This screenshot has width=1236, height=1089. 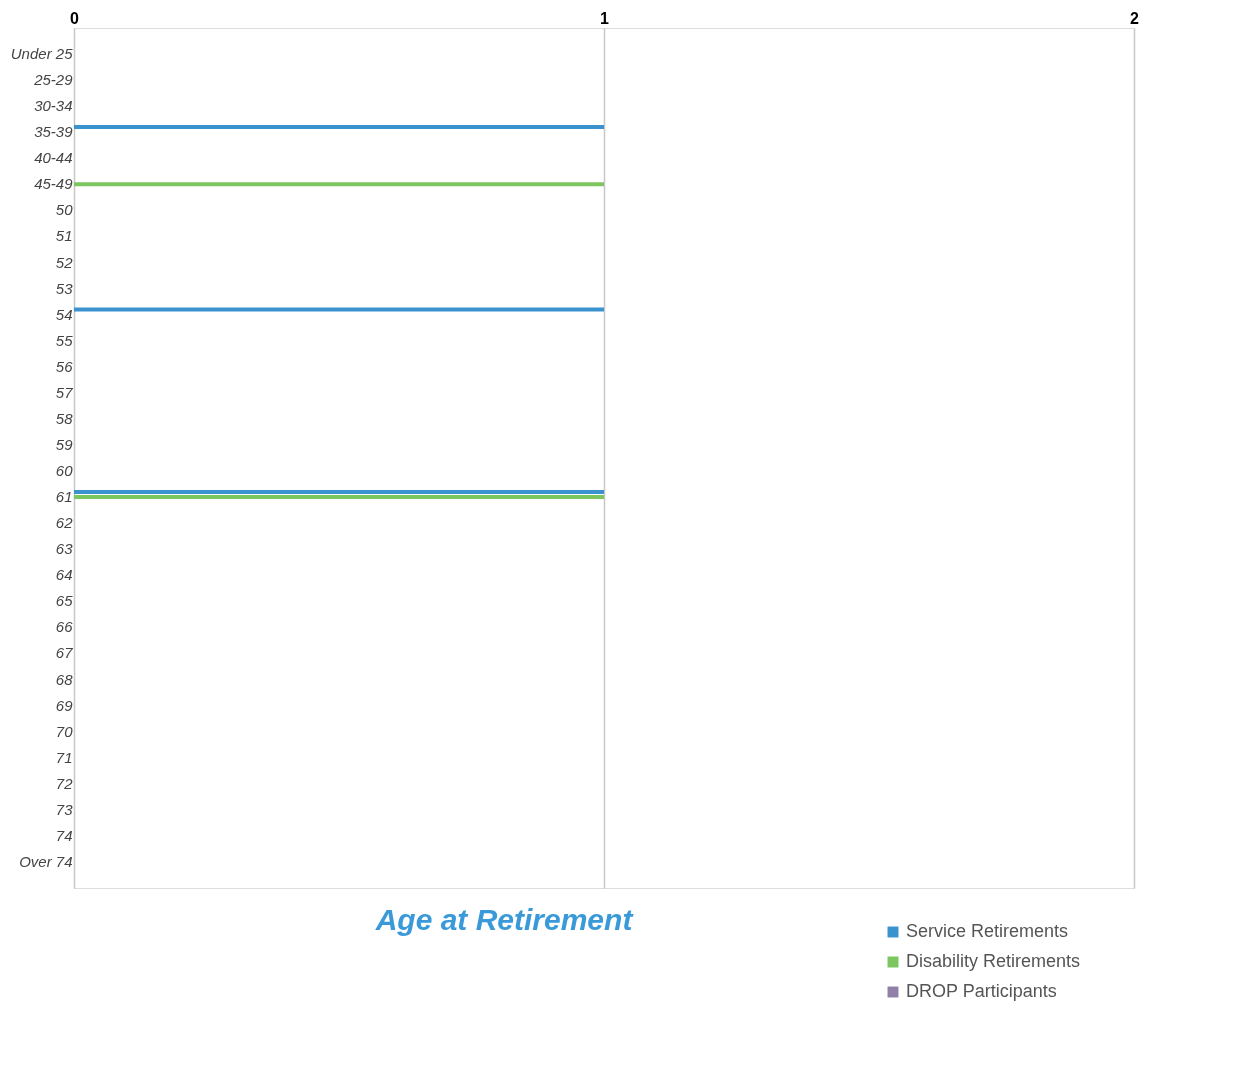 What do you see at coordinates (1135, 18) in the screenshot?
I see `x-tick-label: 2` at bounding box center [1135, 18].